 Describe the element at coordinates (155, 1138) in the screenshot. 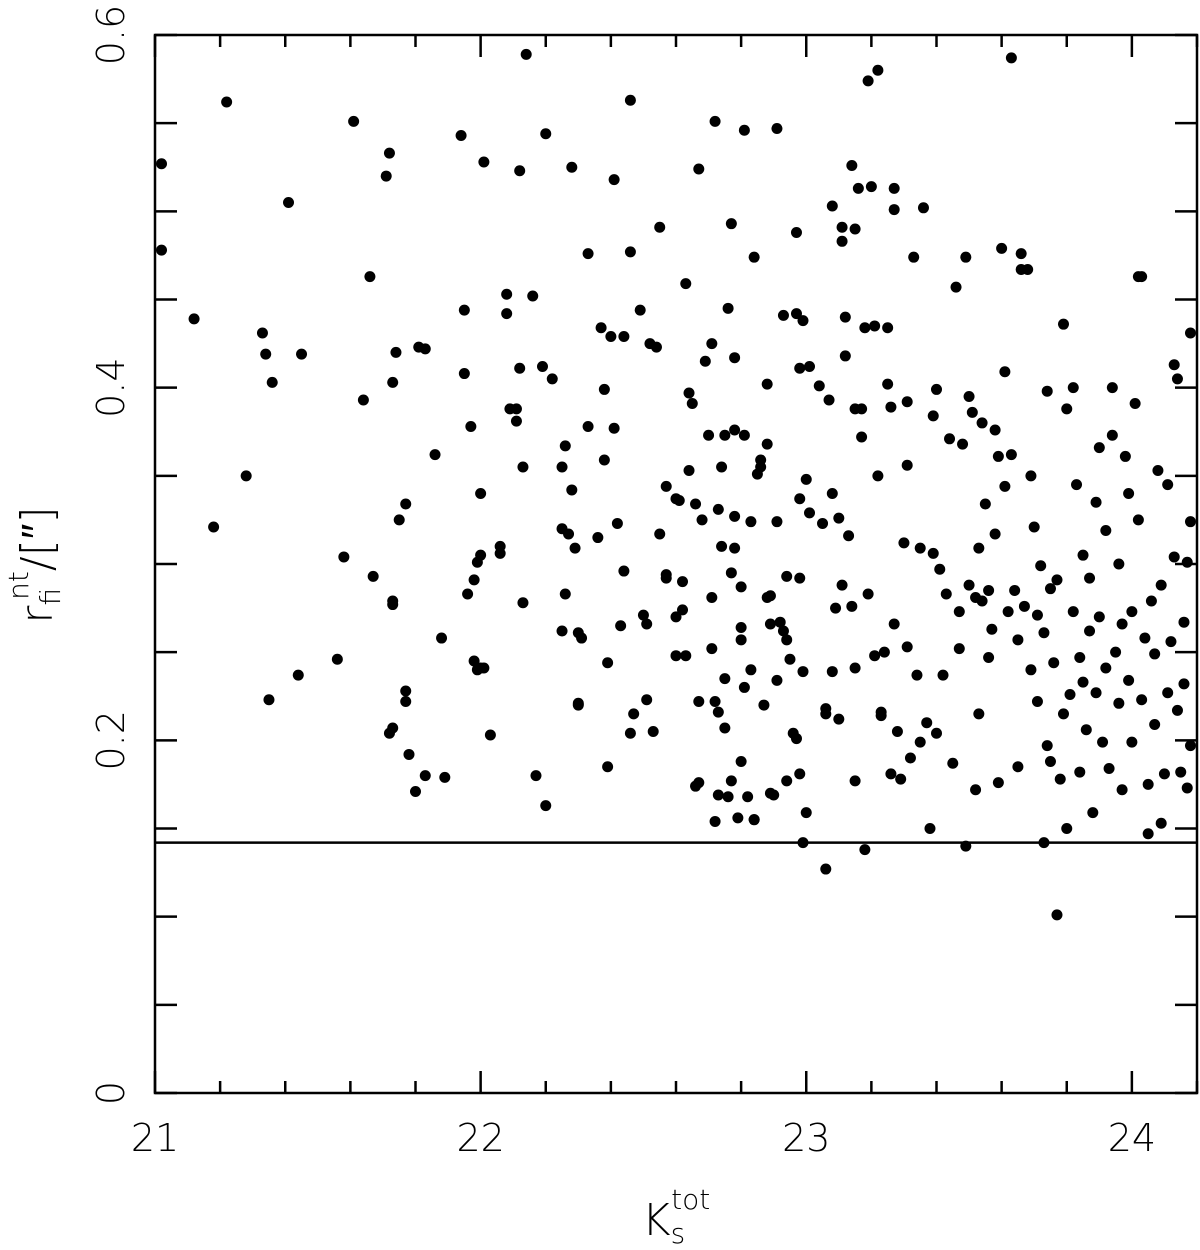

I see `x-tick-label: 21` at that location.